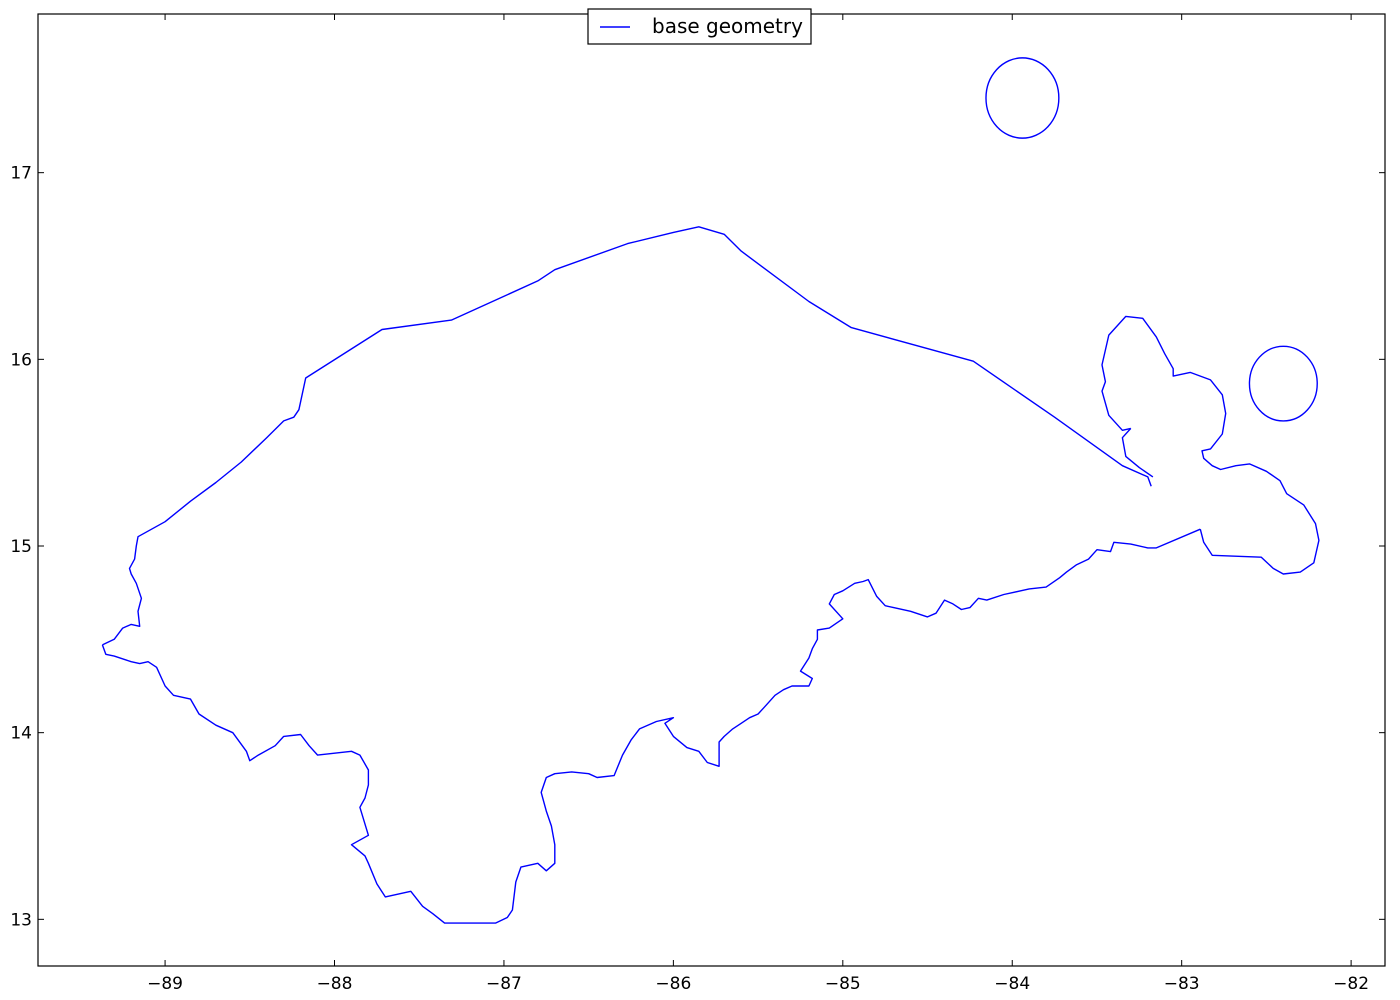 This screenshot has height=1000, width=1400. Describe the element at coordinates (843, 984) in the screenshot. I see `x-tick-label: −85` at that location.